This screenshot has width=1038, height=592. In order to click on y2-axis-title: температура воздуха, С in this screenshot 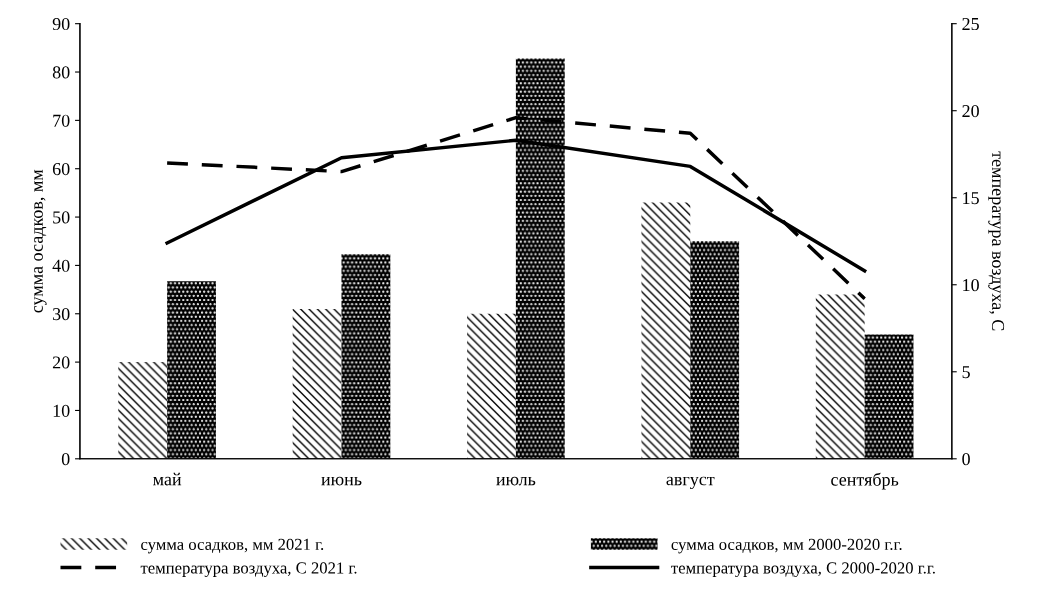, I will do `click(996, 241)`.